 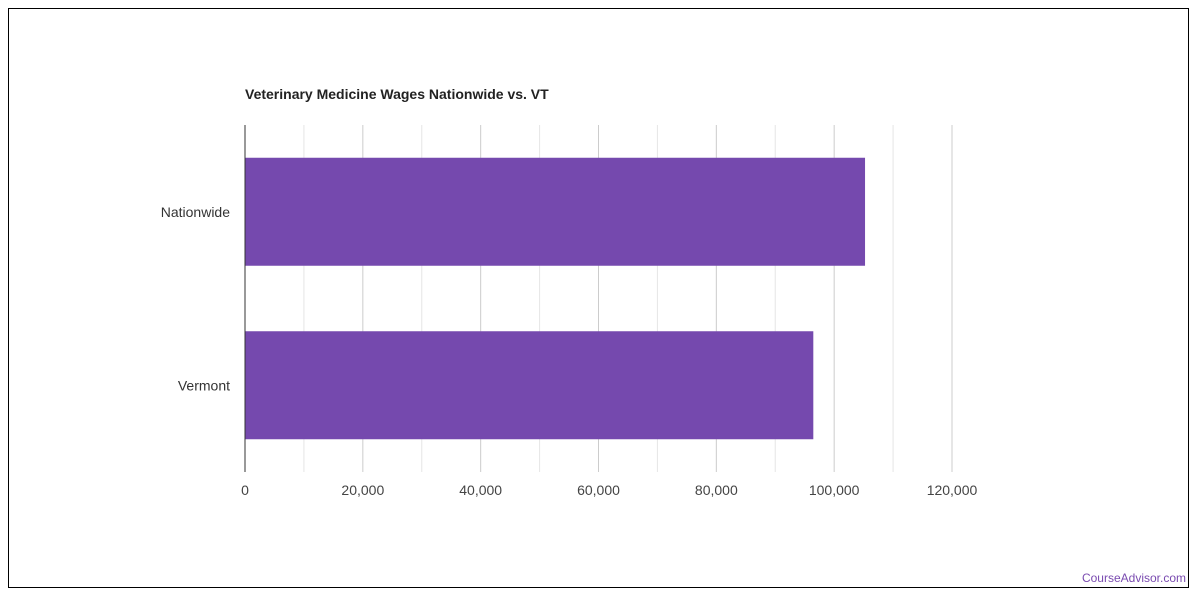 I want to click on x-tick-label: 100,000, so click(x=834, y=490).